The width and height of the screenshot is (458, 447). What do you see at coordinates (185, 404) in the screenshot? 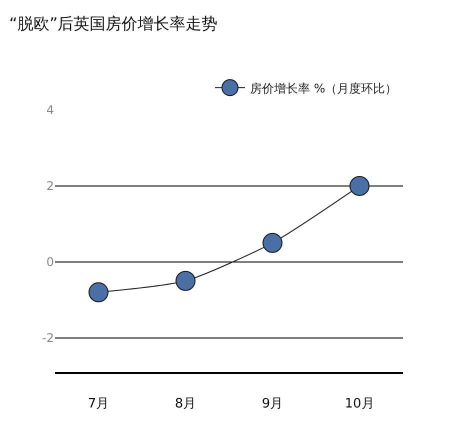
I see `x-tick-label: 8月` at bounding box center [185, 404].